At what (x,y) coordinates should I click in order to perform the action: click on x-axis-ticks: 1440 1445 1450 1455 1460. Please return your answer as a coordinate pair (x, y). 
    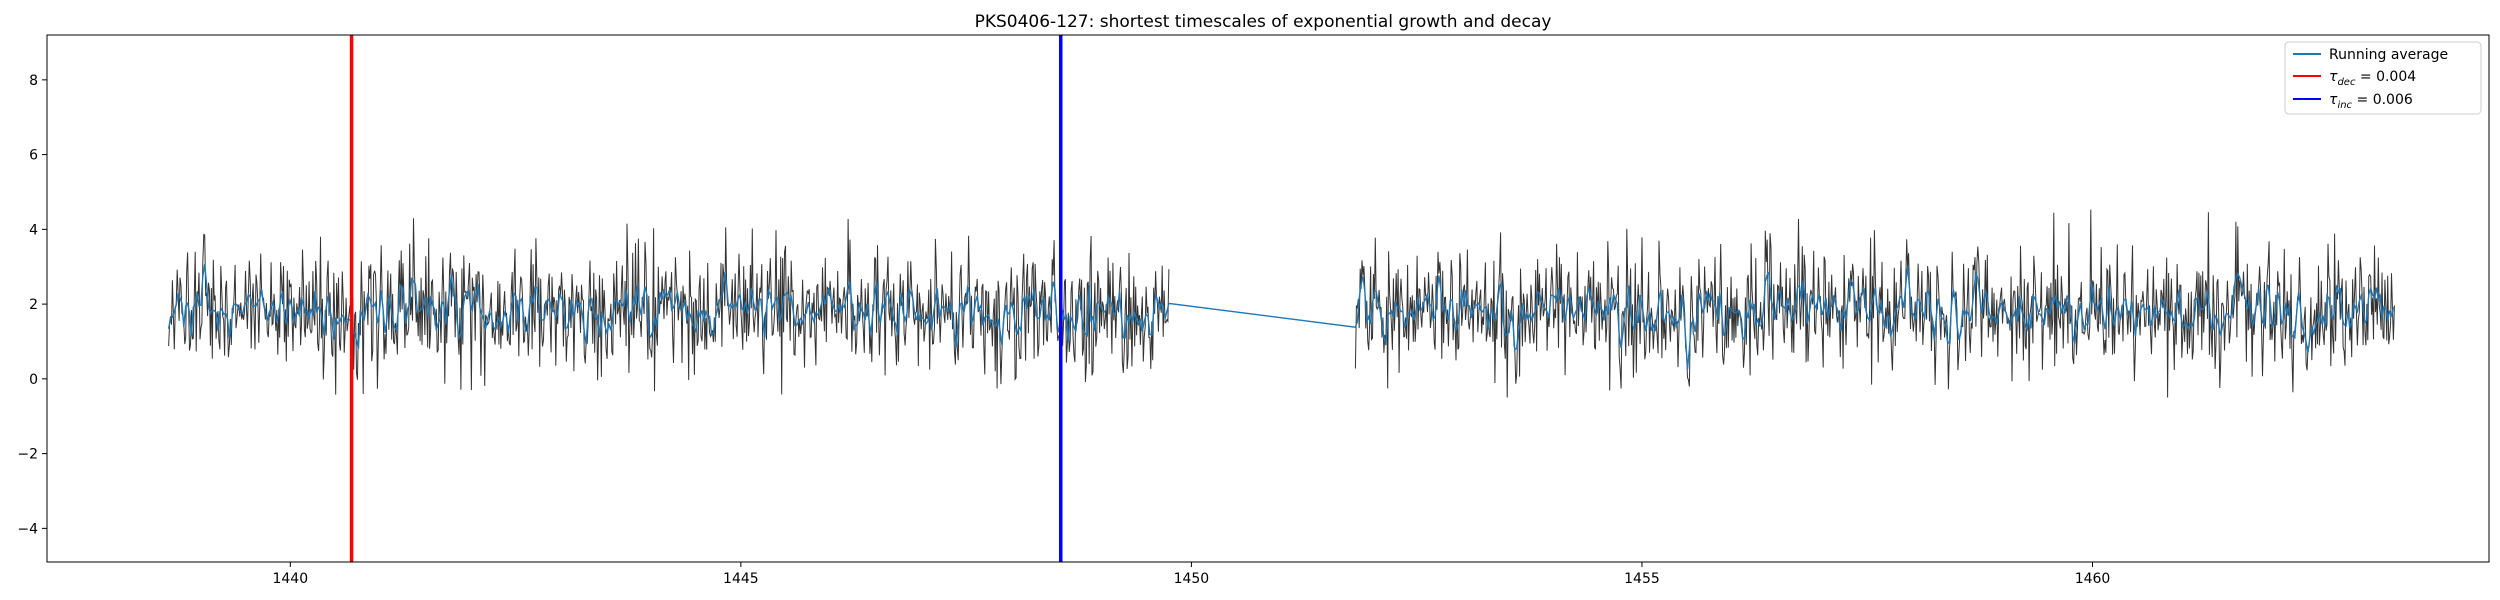
    Looking at the image, I should click on (1191, 574).